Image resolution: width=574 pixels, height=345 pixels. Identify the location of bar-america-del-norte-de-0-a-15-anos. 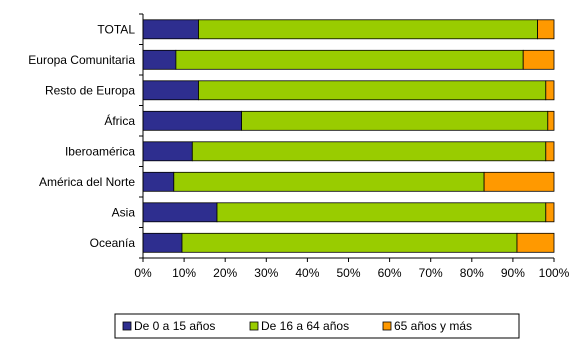
(158, 181).